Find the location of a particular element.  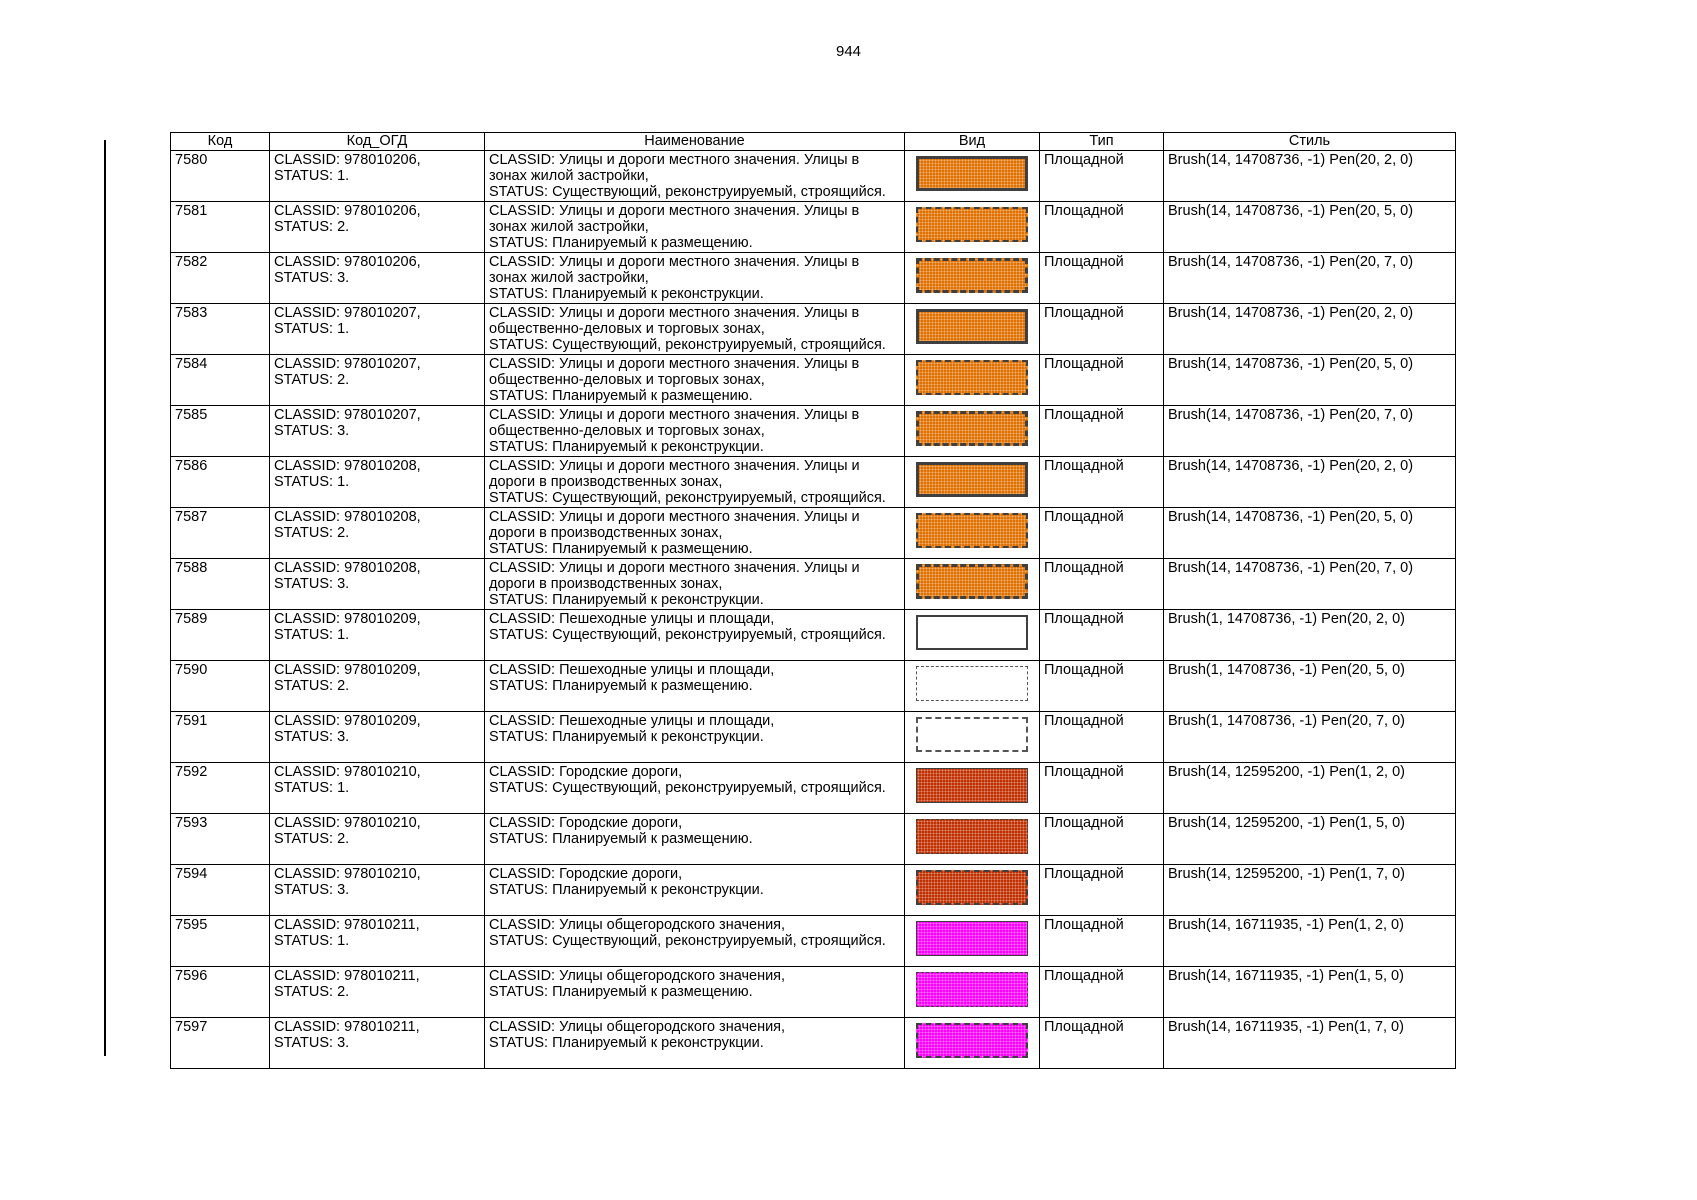

cell-code: 7580 is located at coordinates (220, 176).